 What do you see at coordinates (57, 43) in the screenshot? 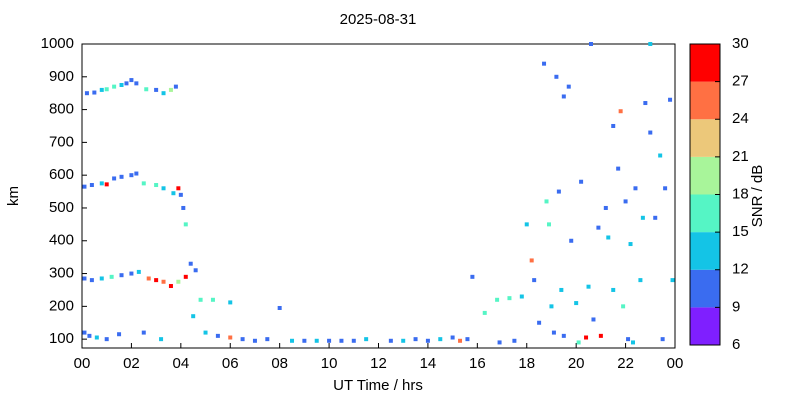
I see `y-tick-label: 1000` at bounding box center [57, 43].